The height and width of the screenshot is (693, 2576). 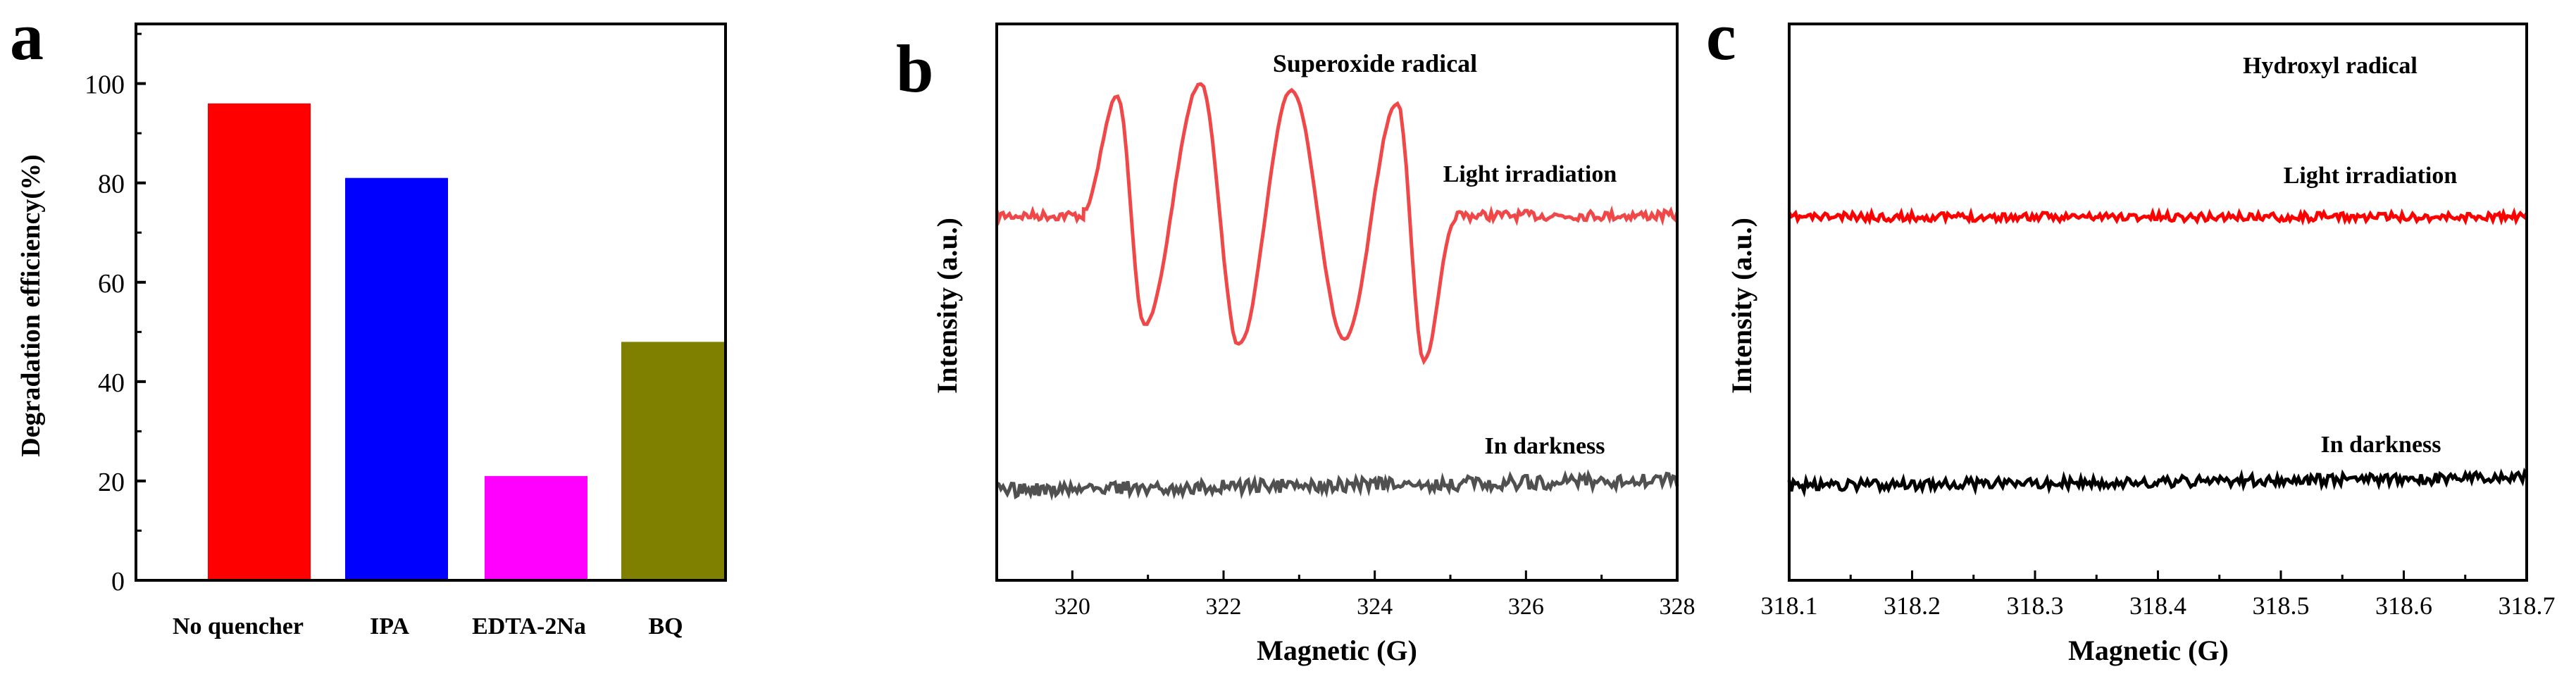 I want to click on bar-bq, so click(x=672, y=461).